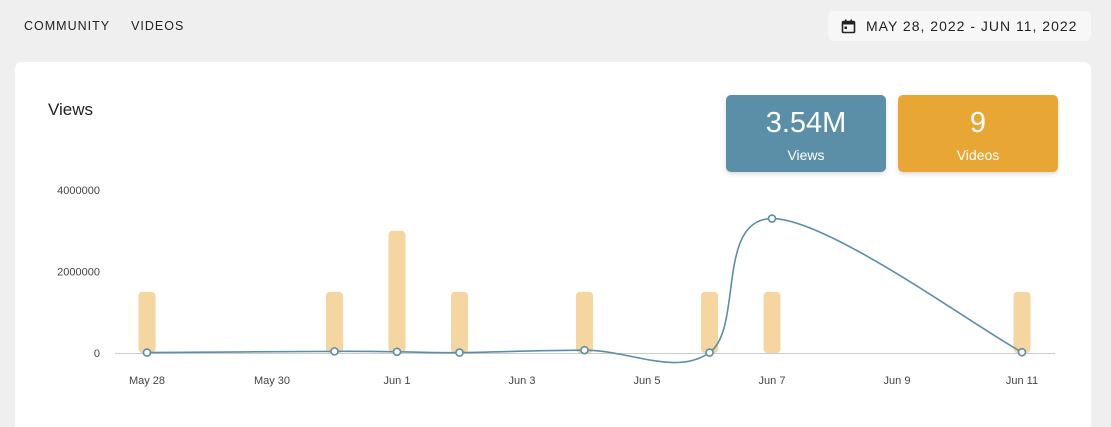  Describe the element at coordinates (806, 155) in the screenshot. I see `views-stat-label: Views` at that location.